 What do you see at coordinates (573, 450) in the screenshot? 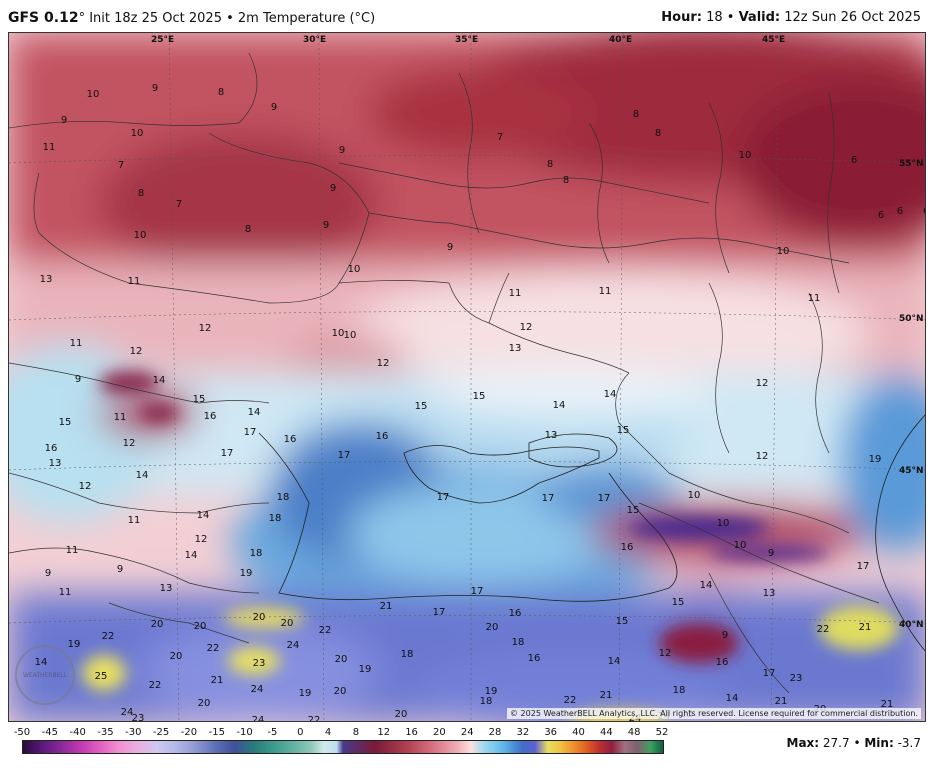
I see `azov-coast` at bounding box center [573, 450].